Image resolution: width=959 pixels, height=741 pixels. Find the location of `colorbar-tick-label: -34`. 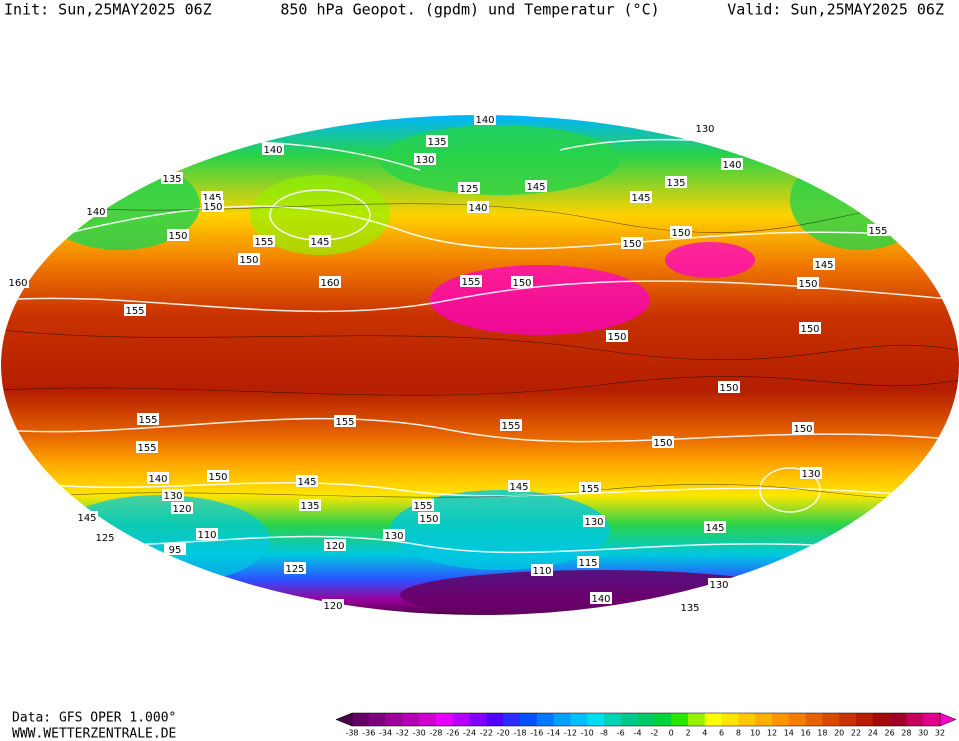

colorbar-tick-label: -34 is located at coordinates (385, 733).